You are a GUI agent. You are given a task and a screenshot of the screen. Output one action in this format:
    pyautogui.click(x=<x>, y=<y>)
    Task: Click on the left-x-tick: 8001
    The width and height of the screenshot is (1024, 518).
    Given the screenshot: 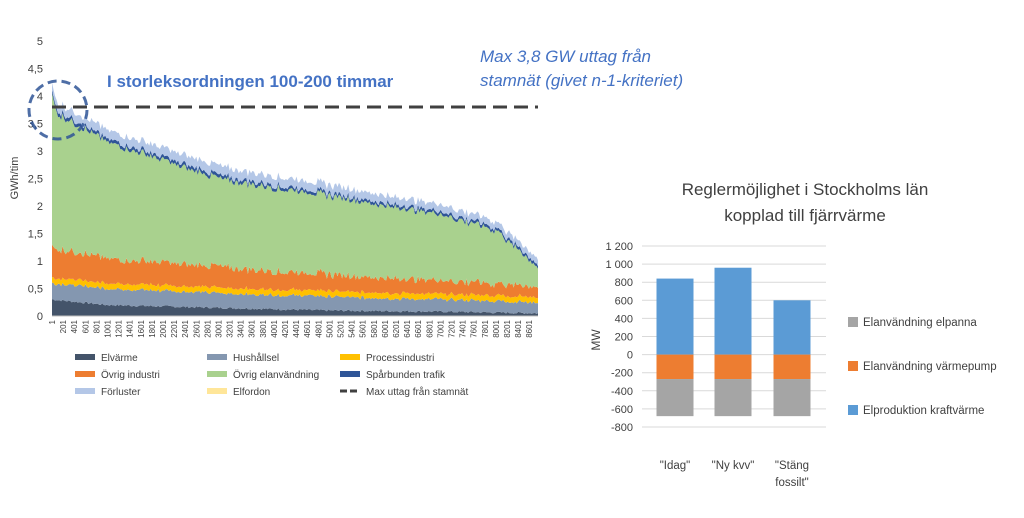 What is the action you would take?
    pyautogui.click(x=496, y=328)
    